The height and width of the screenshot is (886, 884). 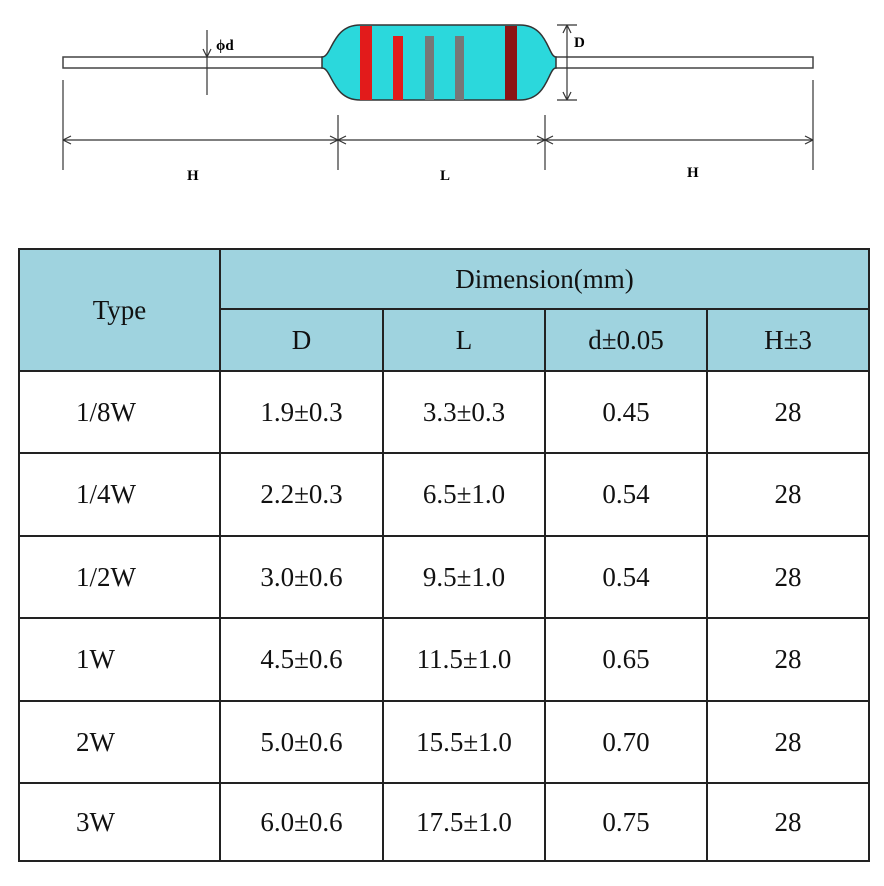 I want to click on table-cell: 2.2±0.3, so click(x=301, y=494).